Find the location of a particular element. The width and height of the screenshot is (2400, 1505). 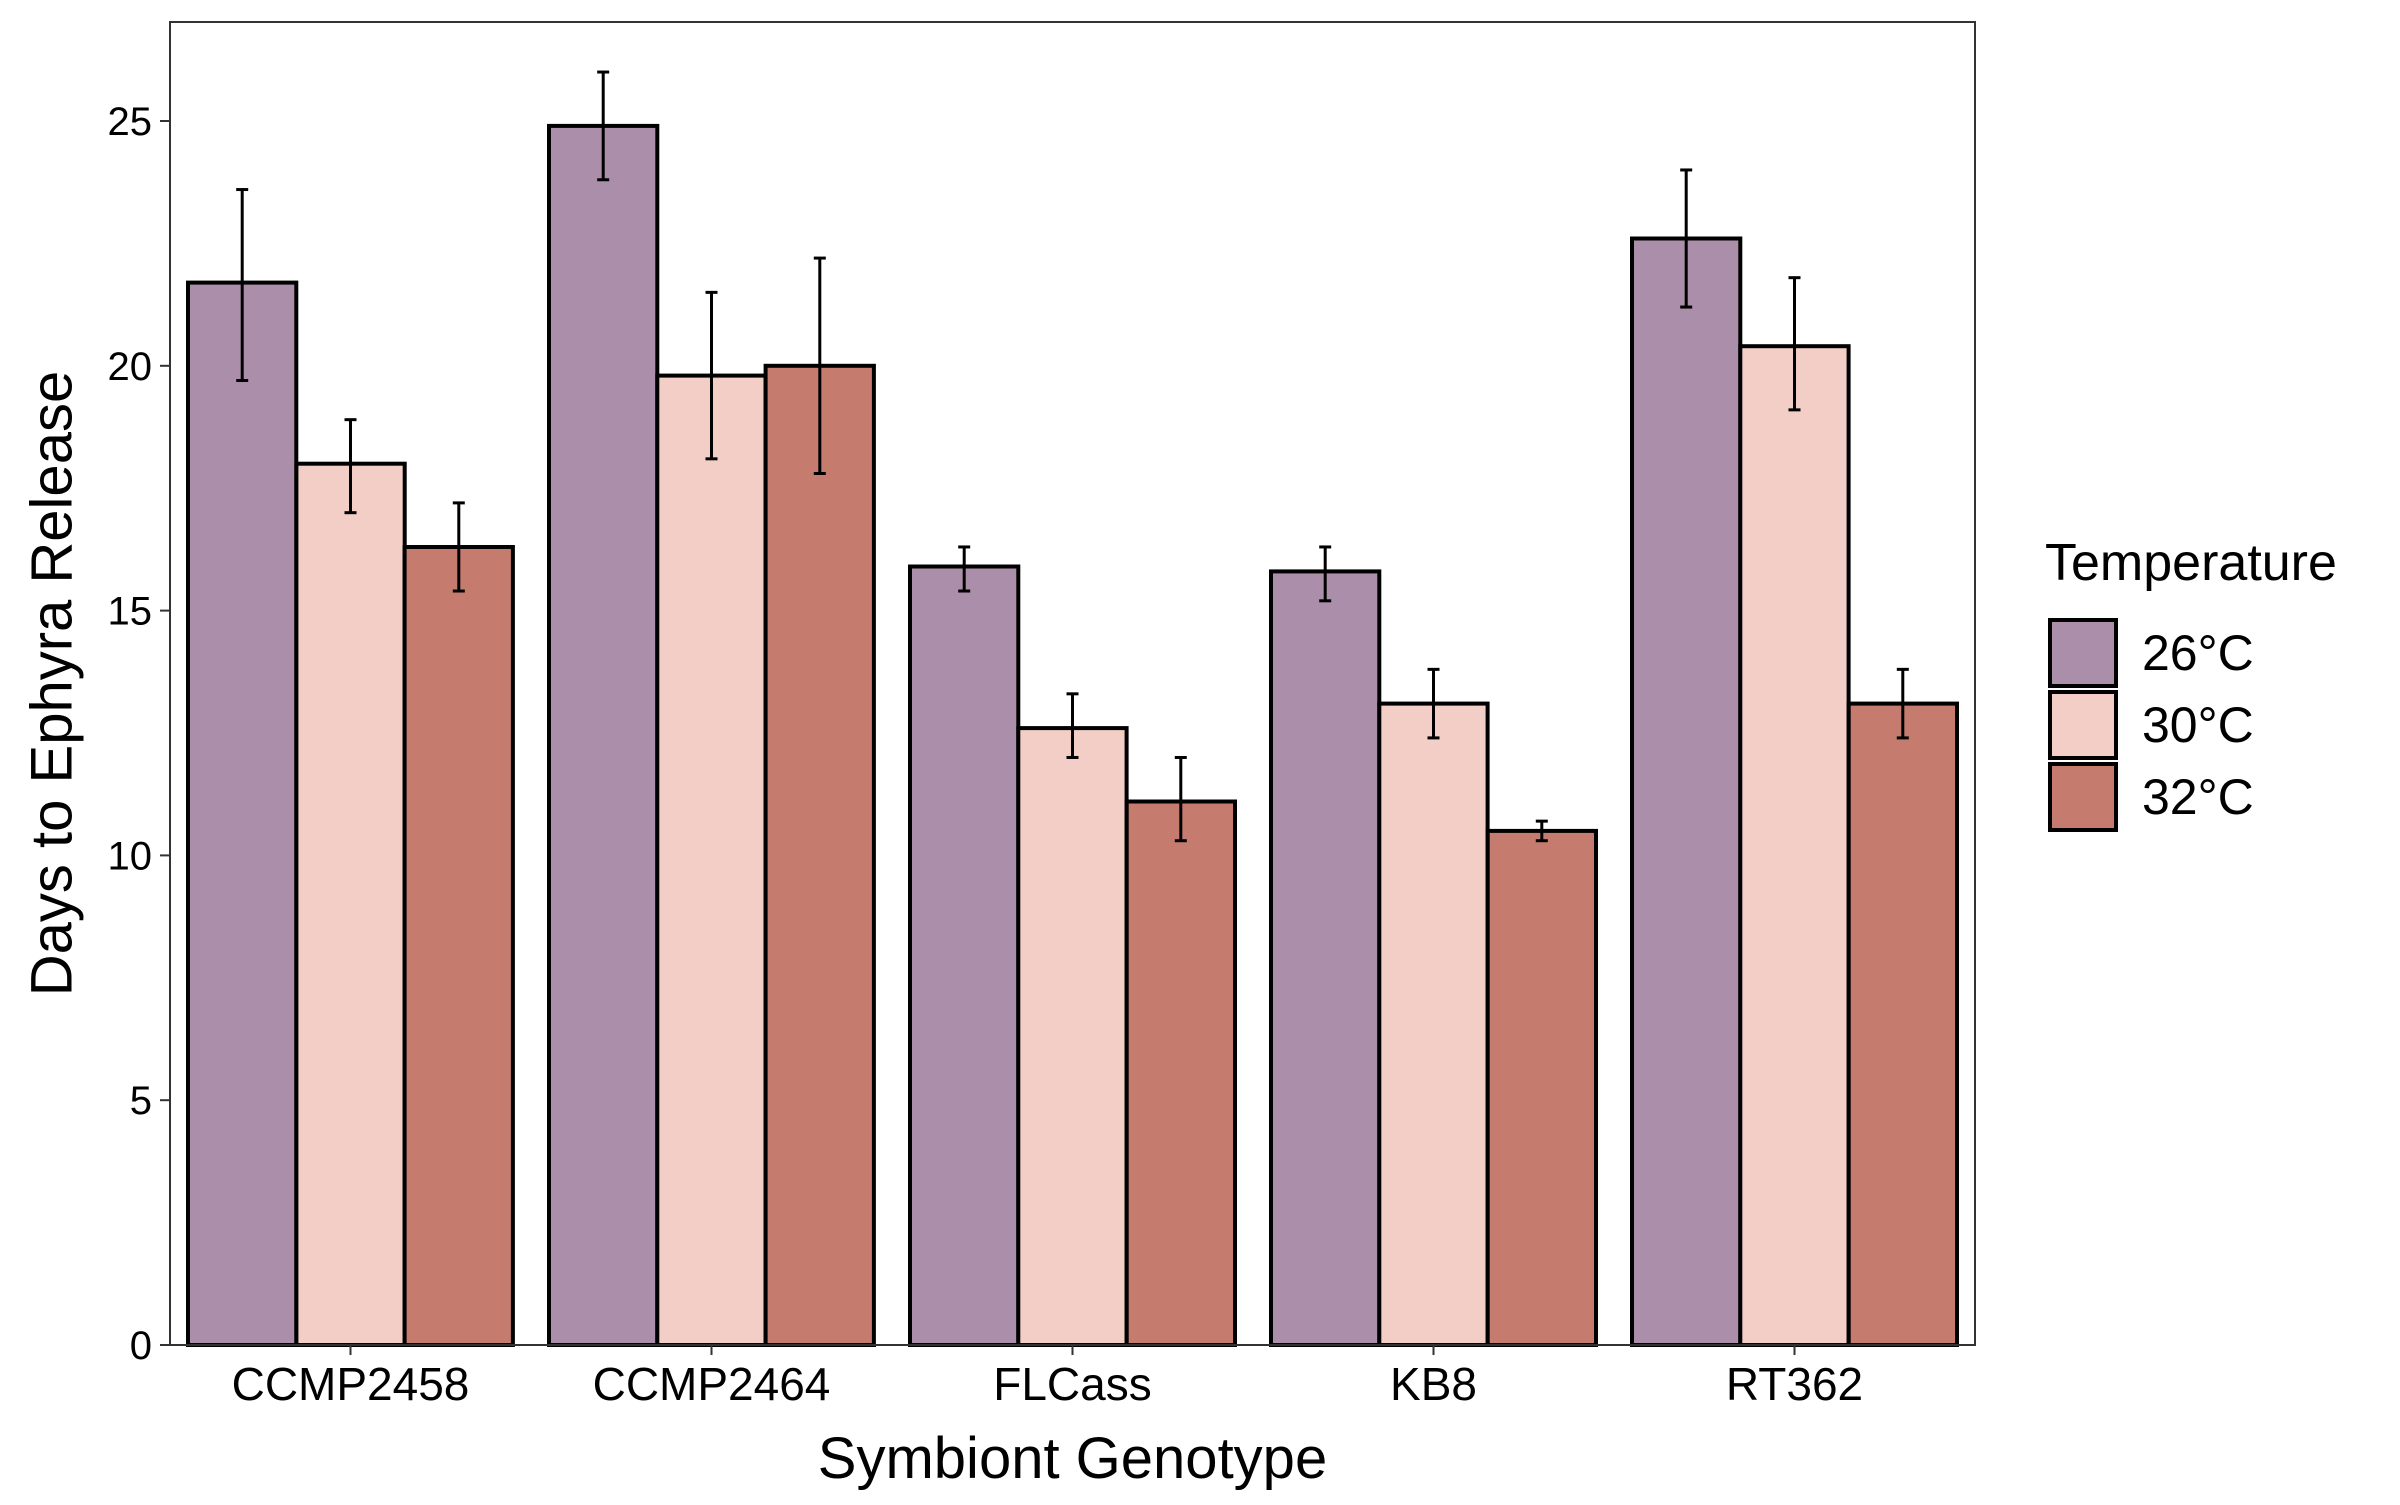

bar-CCMP2464-26°C is located at coordinates (603, 735).